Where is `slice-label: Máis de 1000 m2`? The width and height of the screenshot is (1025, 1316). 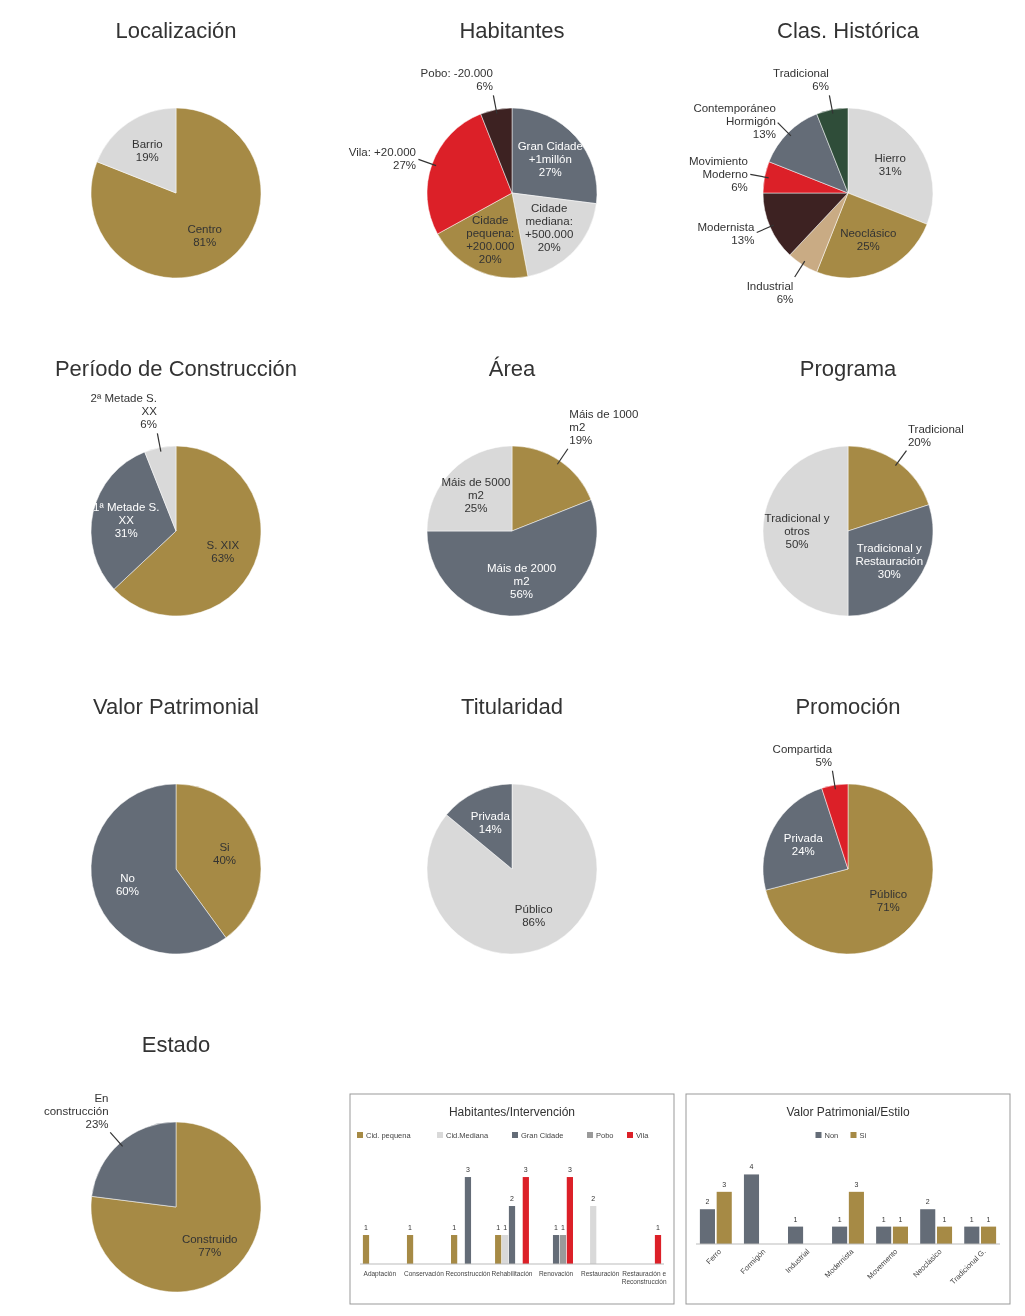
slice-label: Máis de 1000 m2 is located at coordinates (604, 421).